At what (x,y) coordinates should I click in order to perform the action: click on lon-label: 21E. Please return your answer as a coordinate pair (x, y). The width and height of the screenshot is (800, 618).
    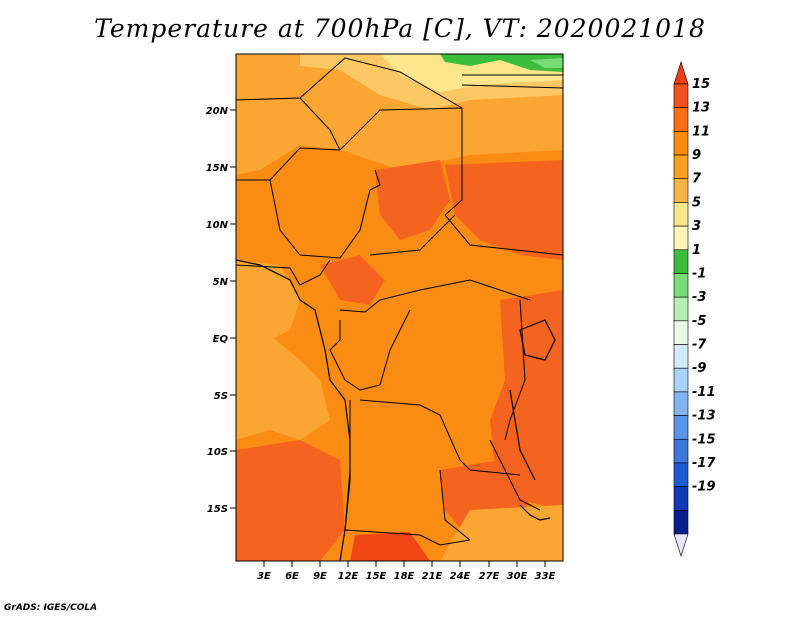
    Looking at the image, I should click on (432, 576).